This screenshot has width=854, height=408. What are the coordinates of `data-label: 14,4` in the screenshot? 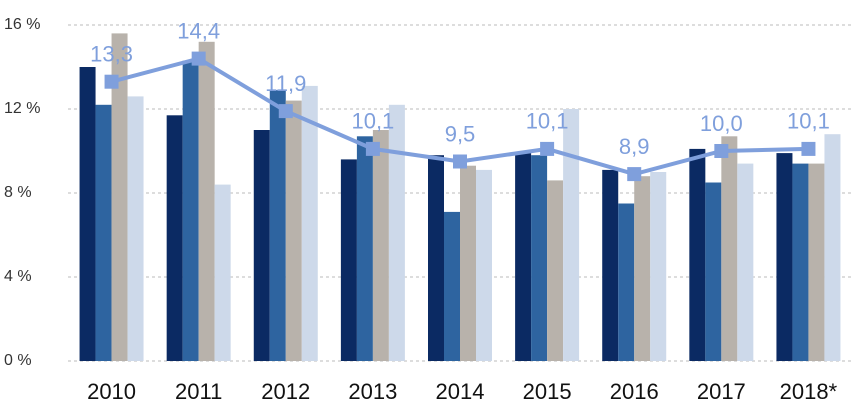 It's located at (198, 30).